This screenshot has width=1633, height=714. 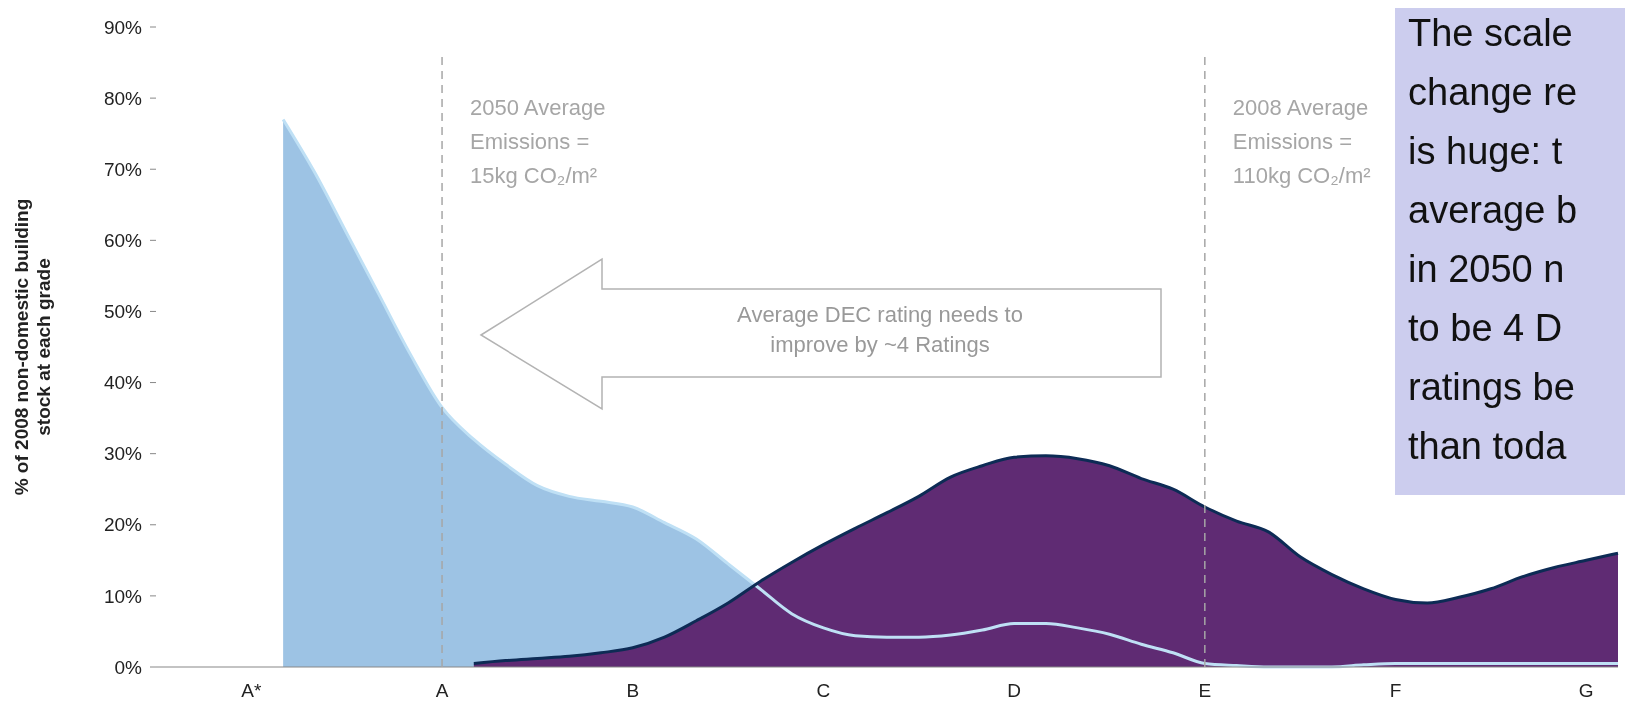 I want to click on y-tick-label: 70%, so click(x=123, y=169).